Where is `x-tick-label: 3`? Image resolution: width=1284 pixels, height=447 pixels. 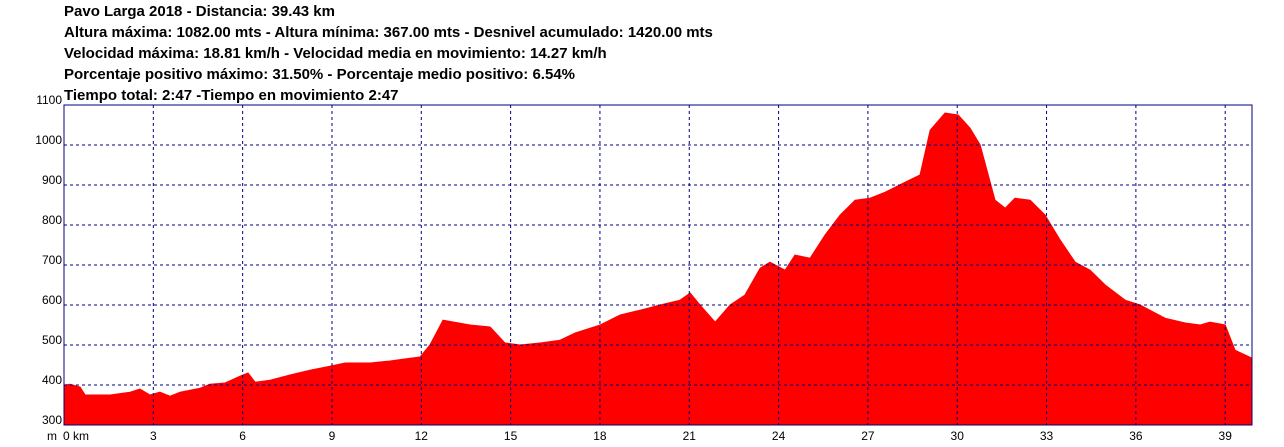 x-tick-label: 3 is located at coordinates (153, 436).